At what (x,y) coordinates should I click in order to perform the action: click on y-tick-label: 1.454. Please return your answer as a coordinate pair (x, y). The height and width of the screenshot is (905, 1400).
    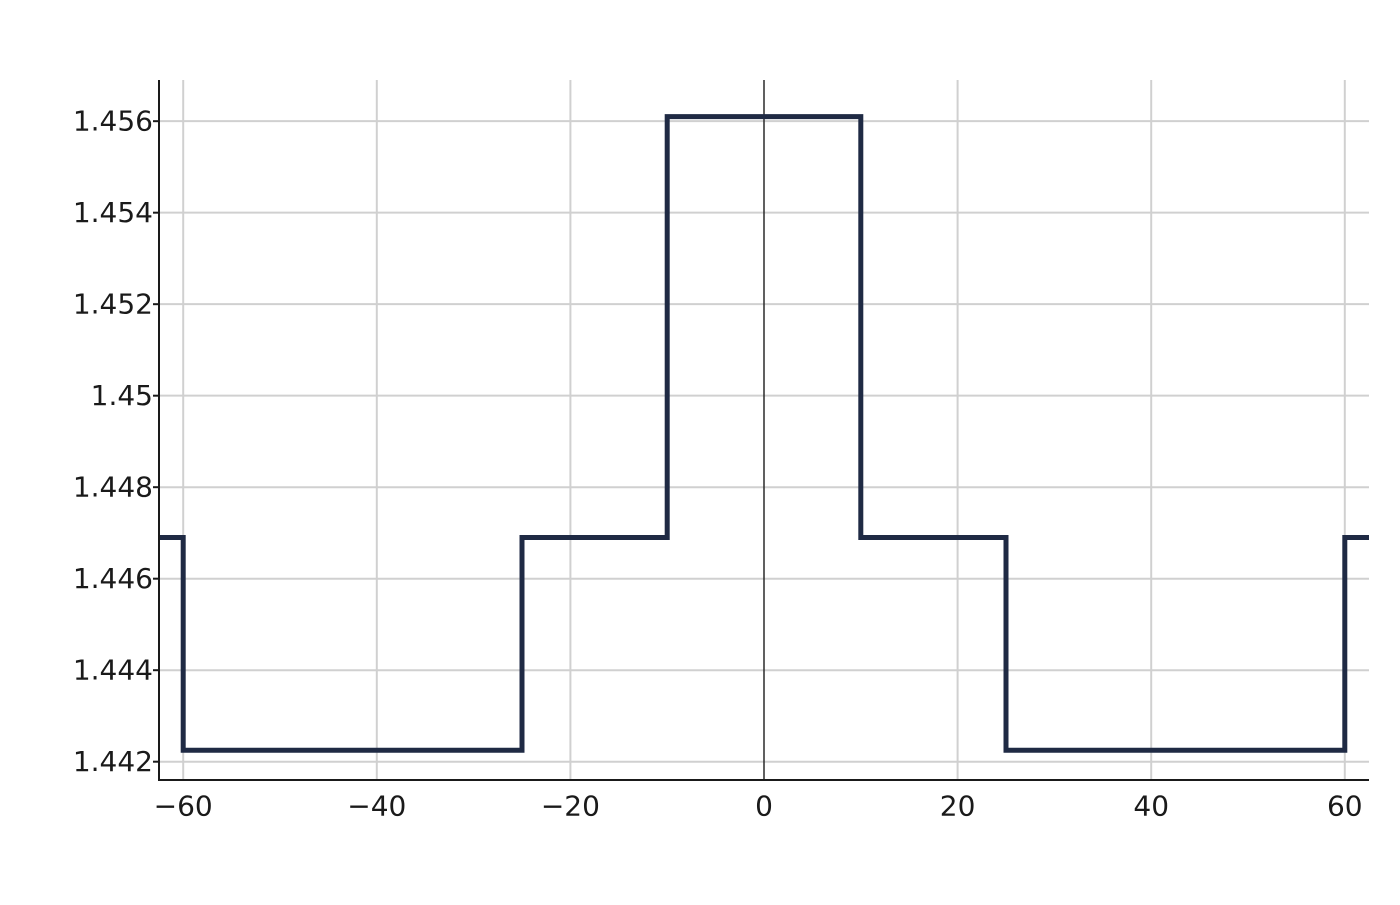
    Looking at the image, I should click on (113, 212).